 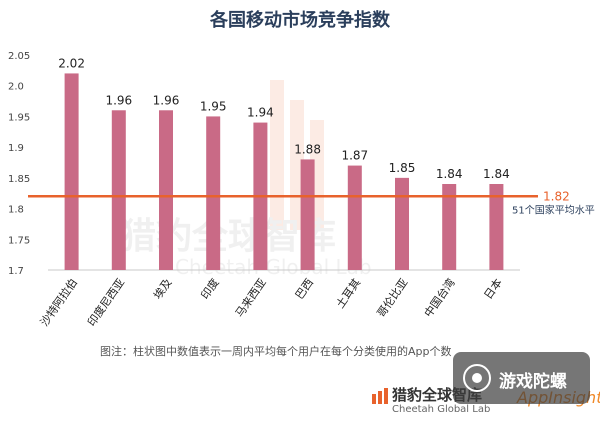 What do you see at coordinates (304, 288) in the screenshot?
I see `x-tick-label: 巴西` at bounding box center [304, 288].